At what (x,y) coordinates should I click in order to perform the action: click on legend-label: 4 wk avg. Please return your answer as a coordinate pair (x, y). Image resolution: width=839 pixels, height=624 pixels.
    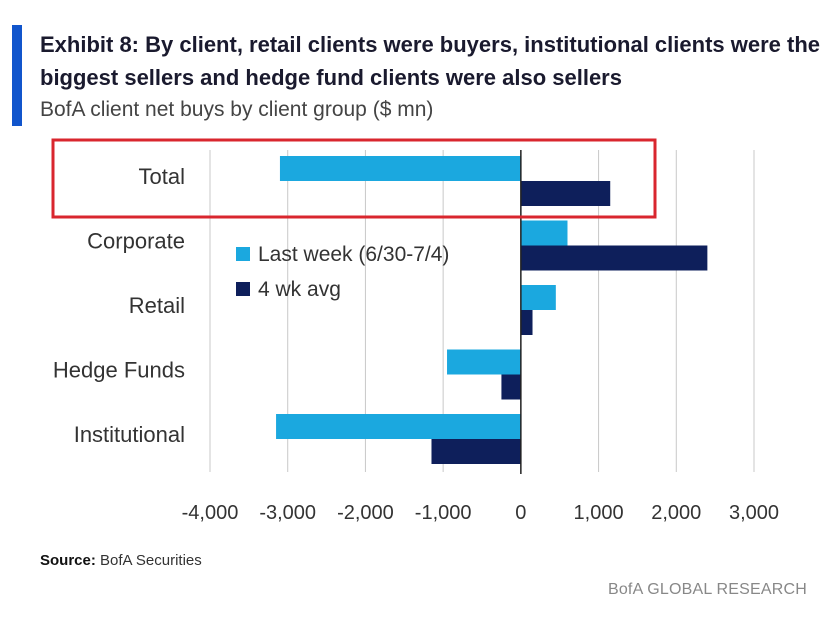
    Looking at the image, I should click on (299, 289).